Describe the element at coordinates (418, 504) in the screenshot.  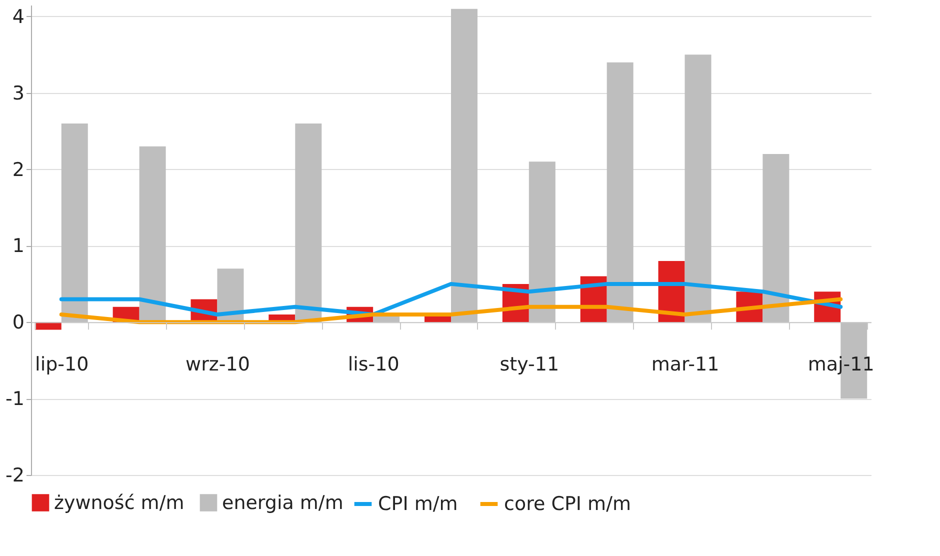
I see `legend-label: CPI m/m` at that location.